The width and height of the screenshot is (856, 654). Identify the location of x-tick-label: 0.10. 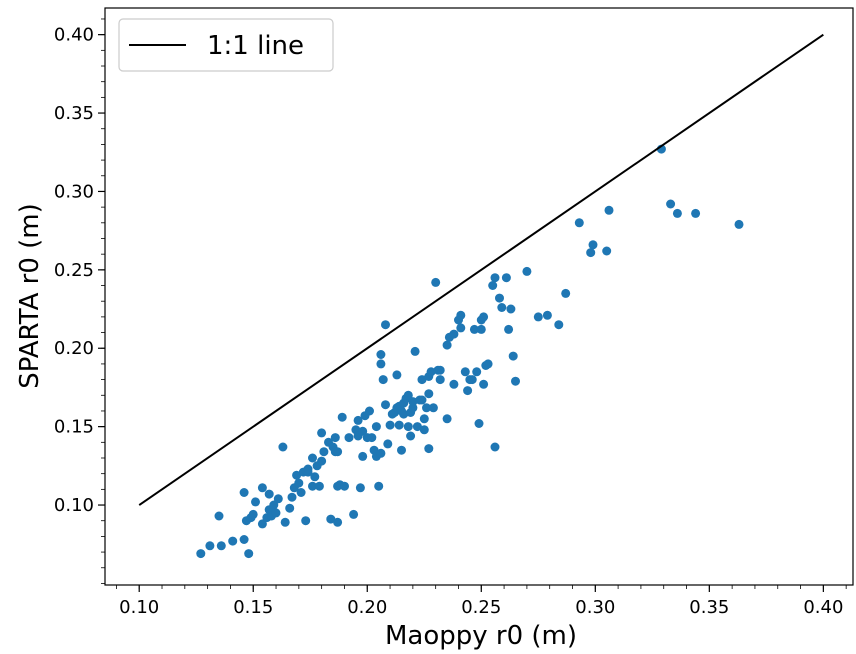
(139, 607).